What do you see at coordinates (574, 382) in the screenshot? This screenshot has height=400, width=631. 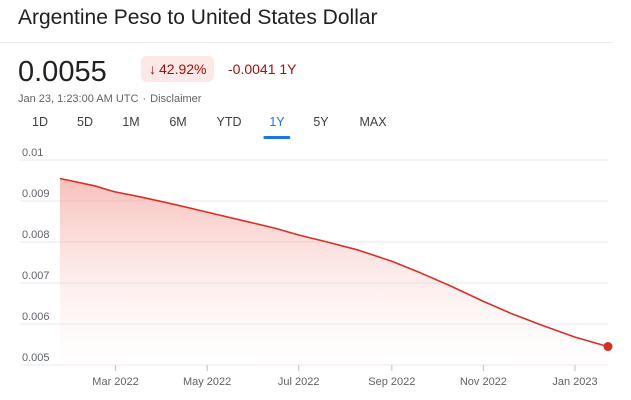 I see `x-tick-label: Jan 2023` at bounding box center [574, 382].